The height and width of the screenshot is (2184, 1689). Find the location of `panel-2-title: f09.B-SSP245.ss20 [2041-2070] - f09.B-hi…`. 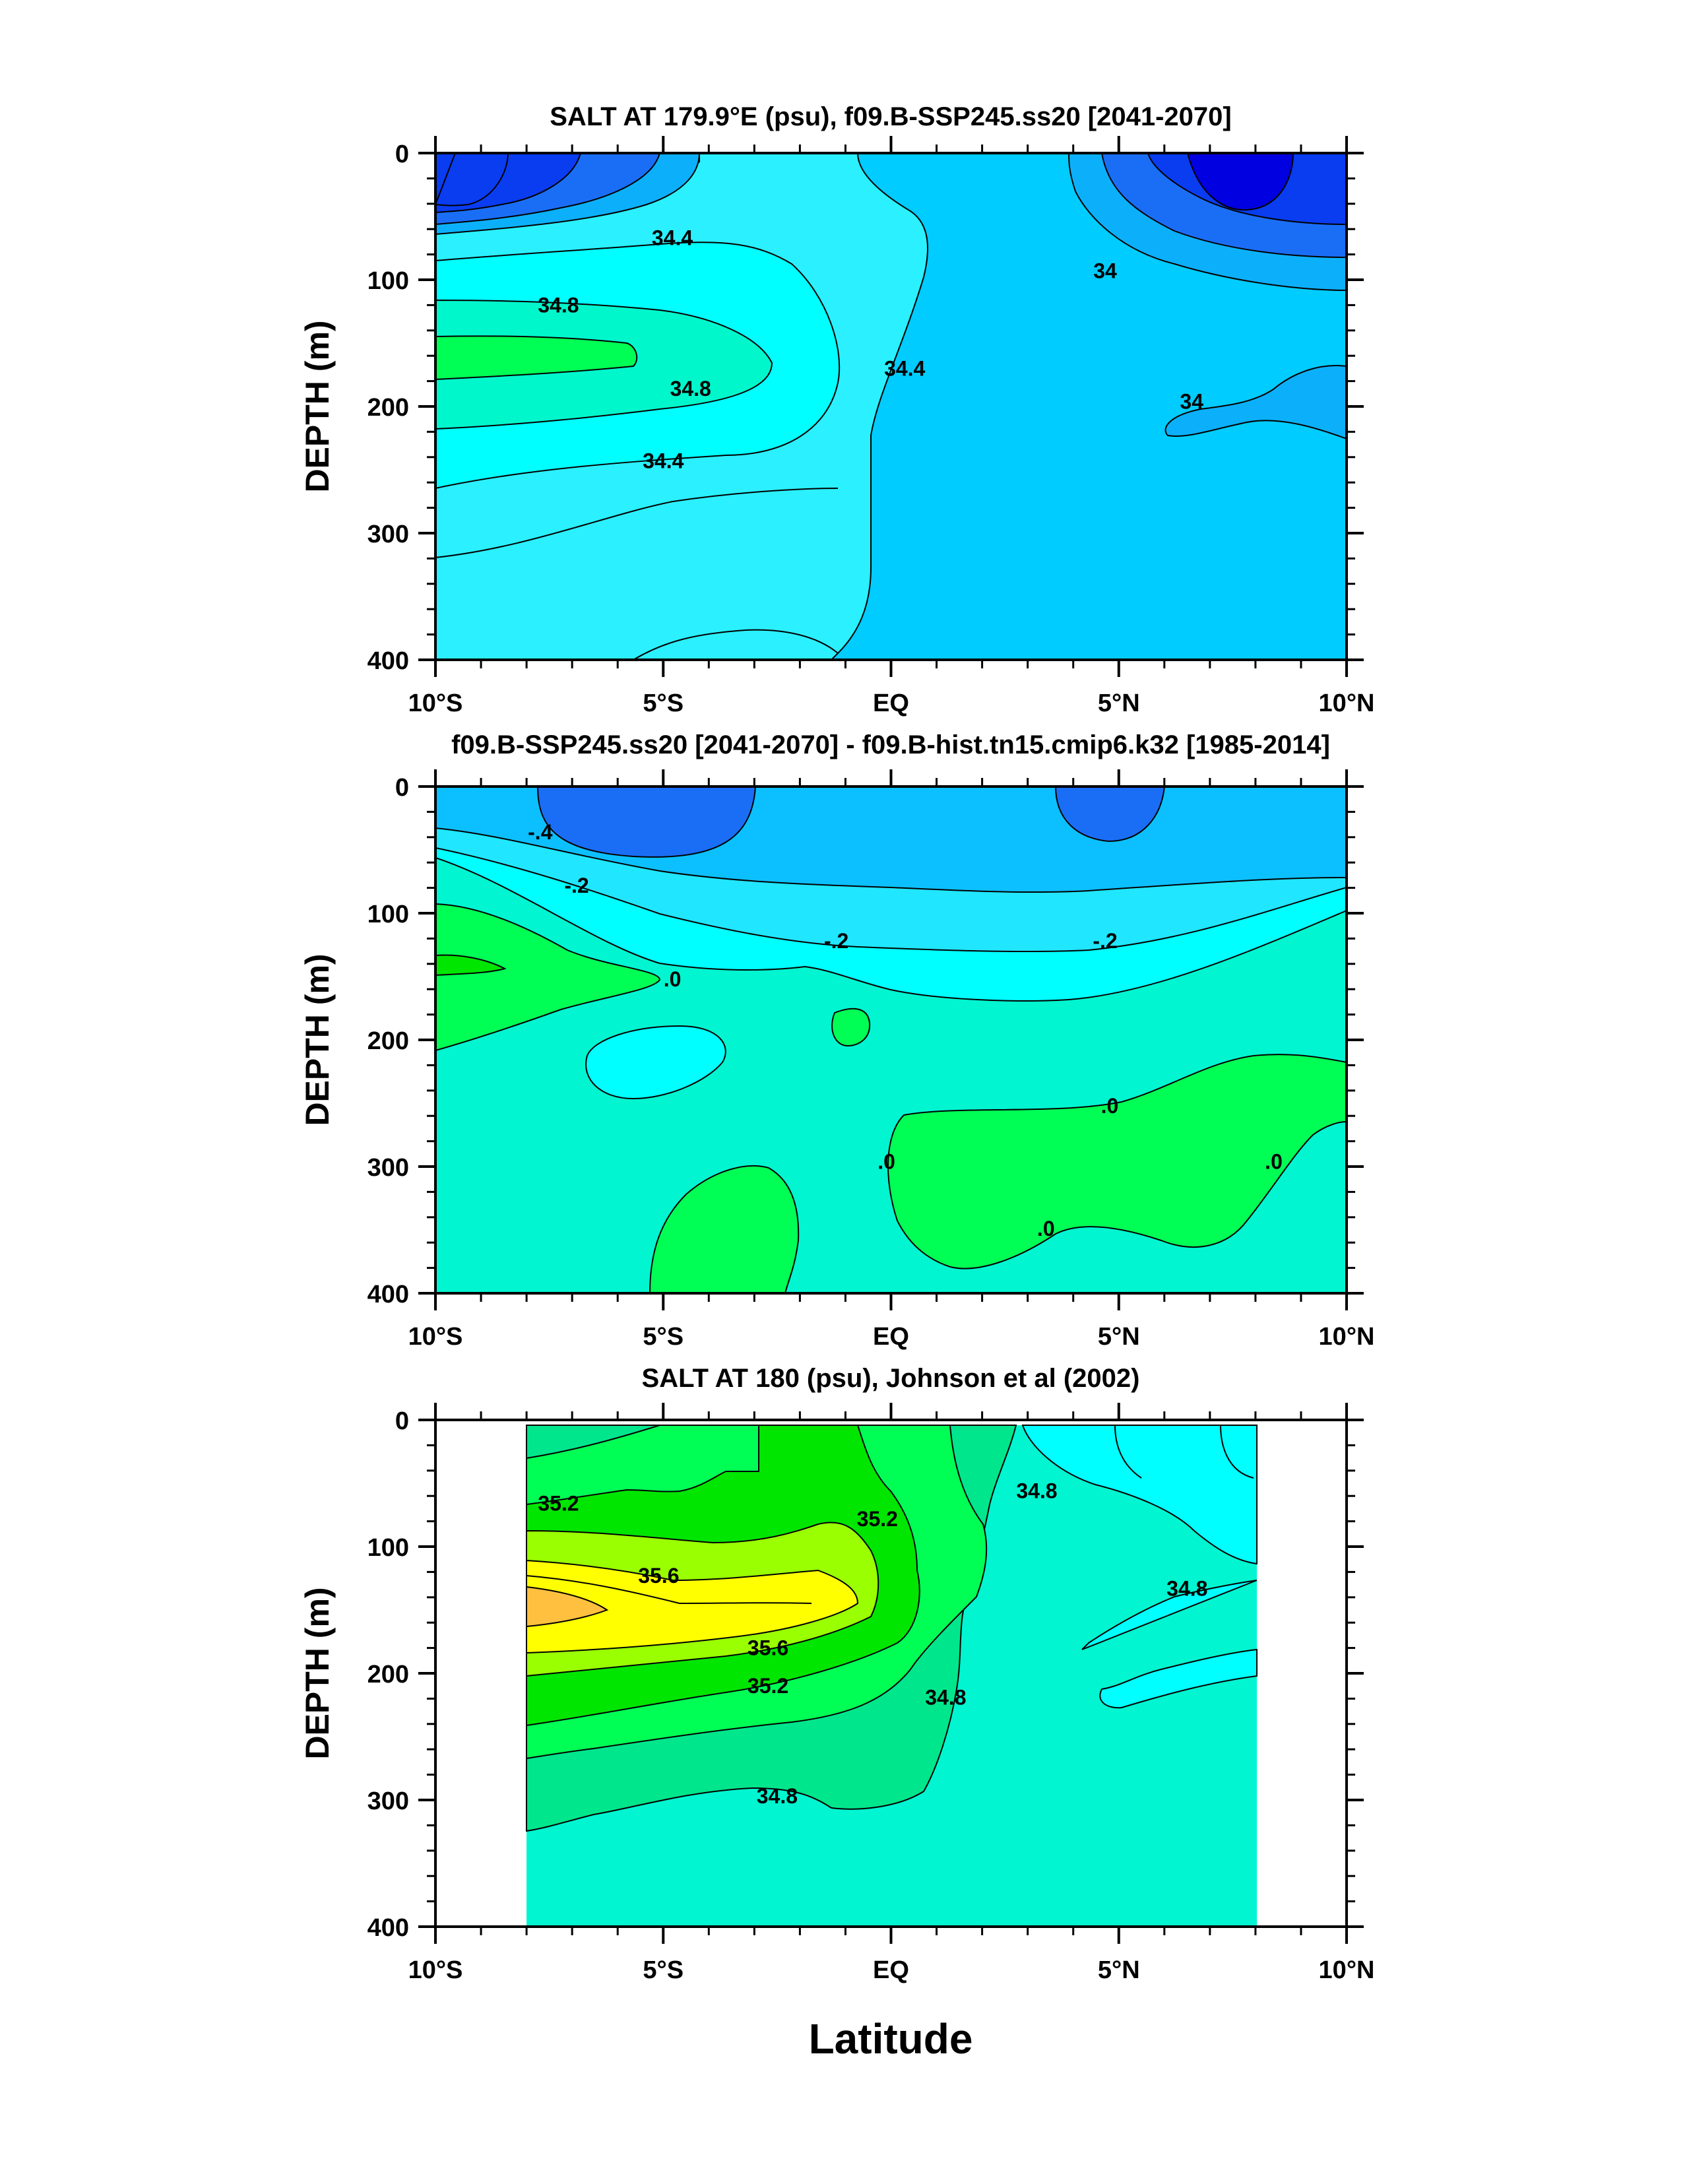

panel-2-title: f09.B-SSP245.ss20 [2041-2070] - f09.B-hi… is located at coordinates (891, 744).